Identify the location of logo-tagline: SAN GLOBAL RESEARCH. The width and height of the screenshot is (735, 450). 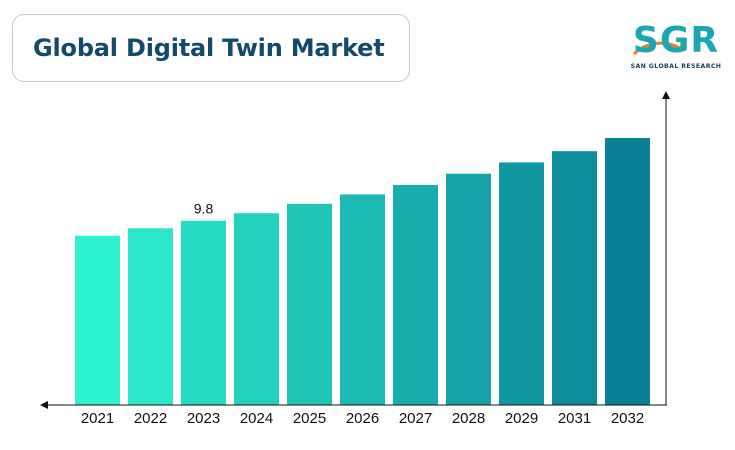
(676, 66).